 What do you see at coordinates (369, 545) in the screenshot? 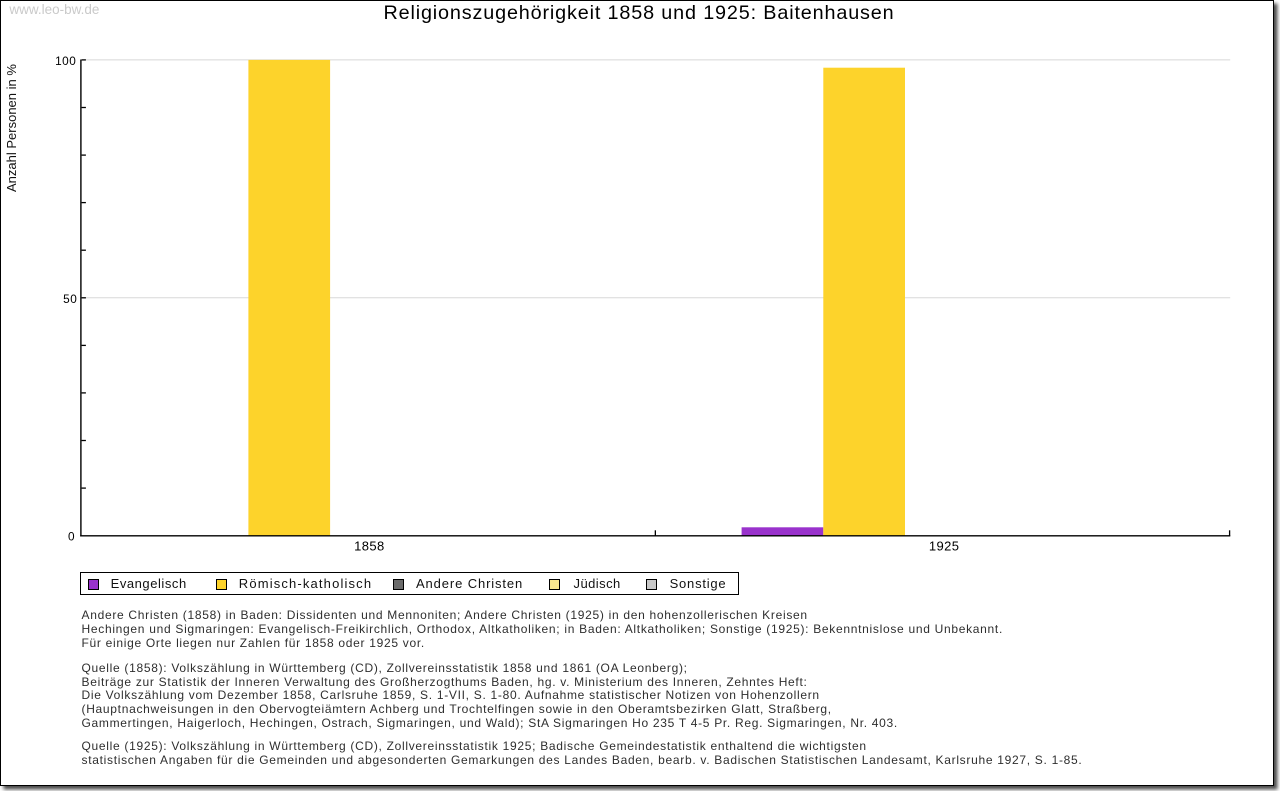
I see `svg-text: 1858` at bounding box center [369, 545].